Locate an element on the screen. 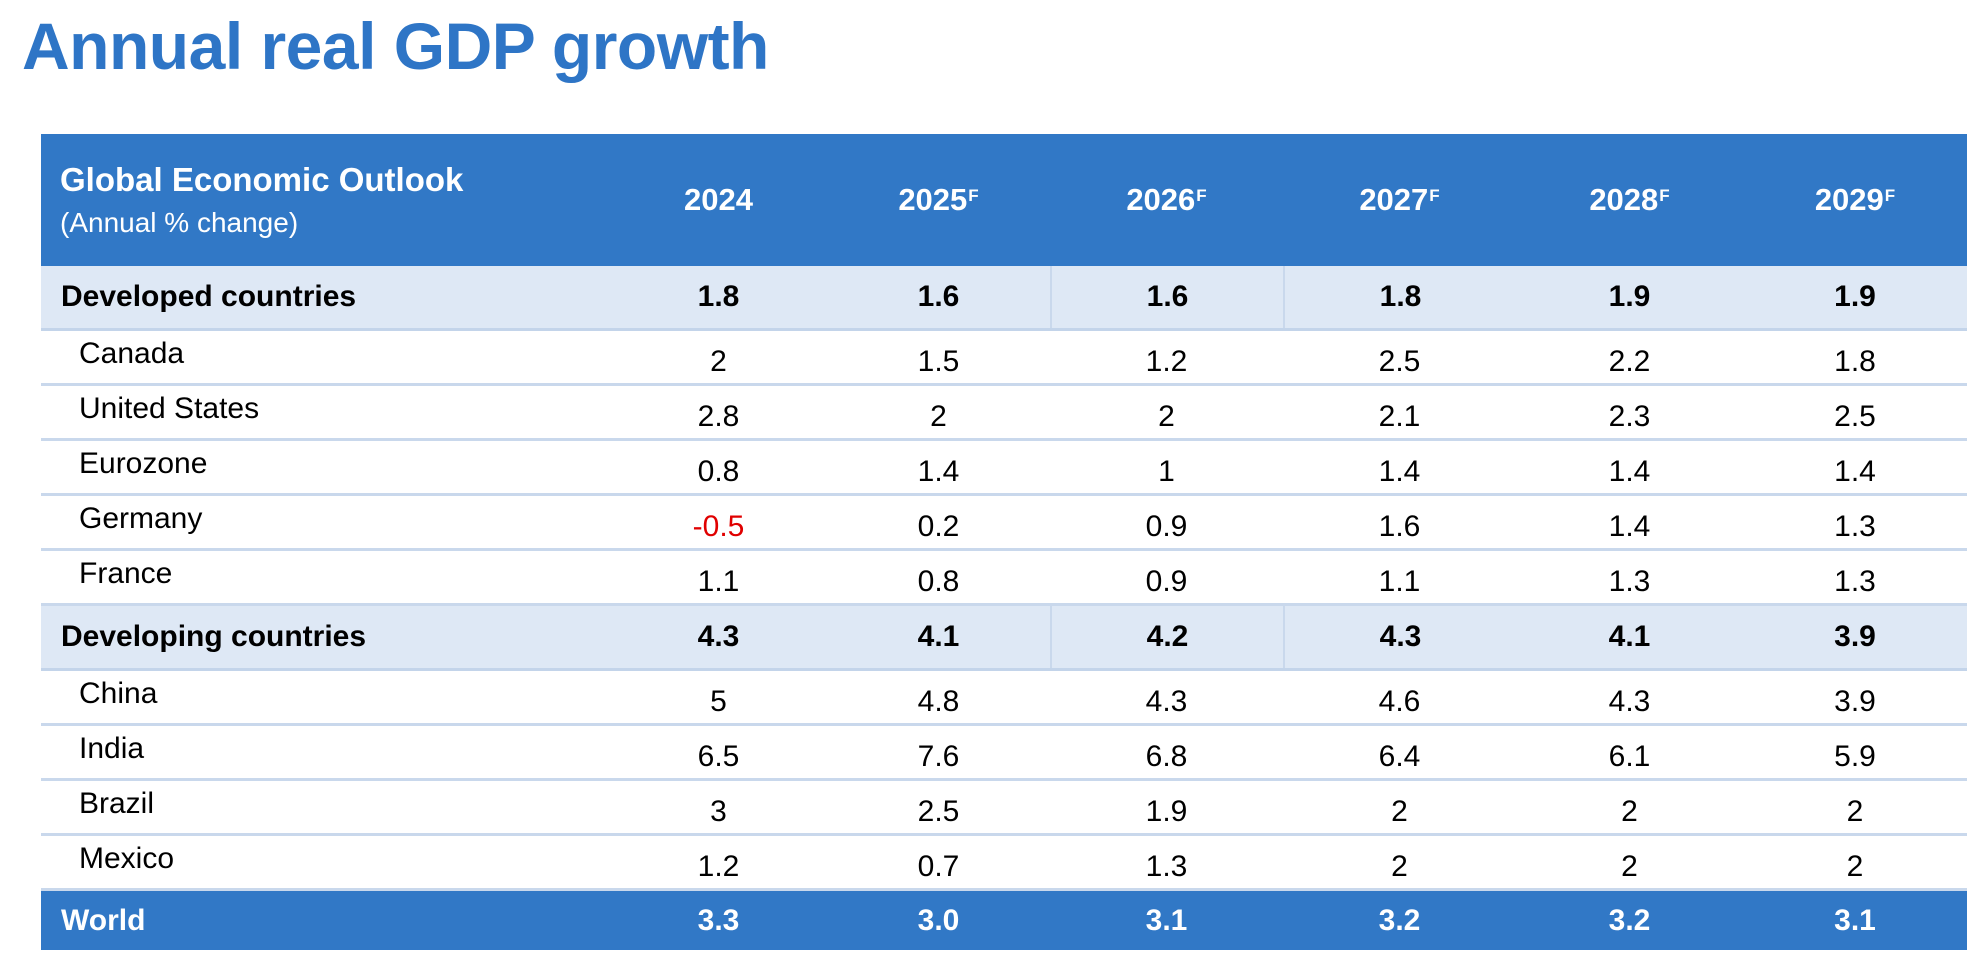  value-cell: 6.8 is located at coordinates (1166, 756).